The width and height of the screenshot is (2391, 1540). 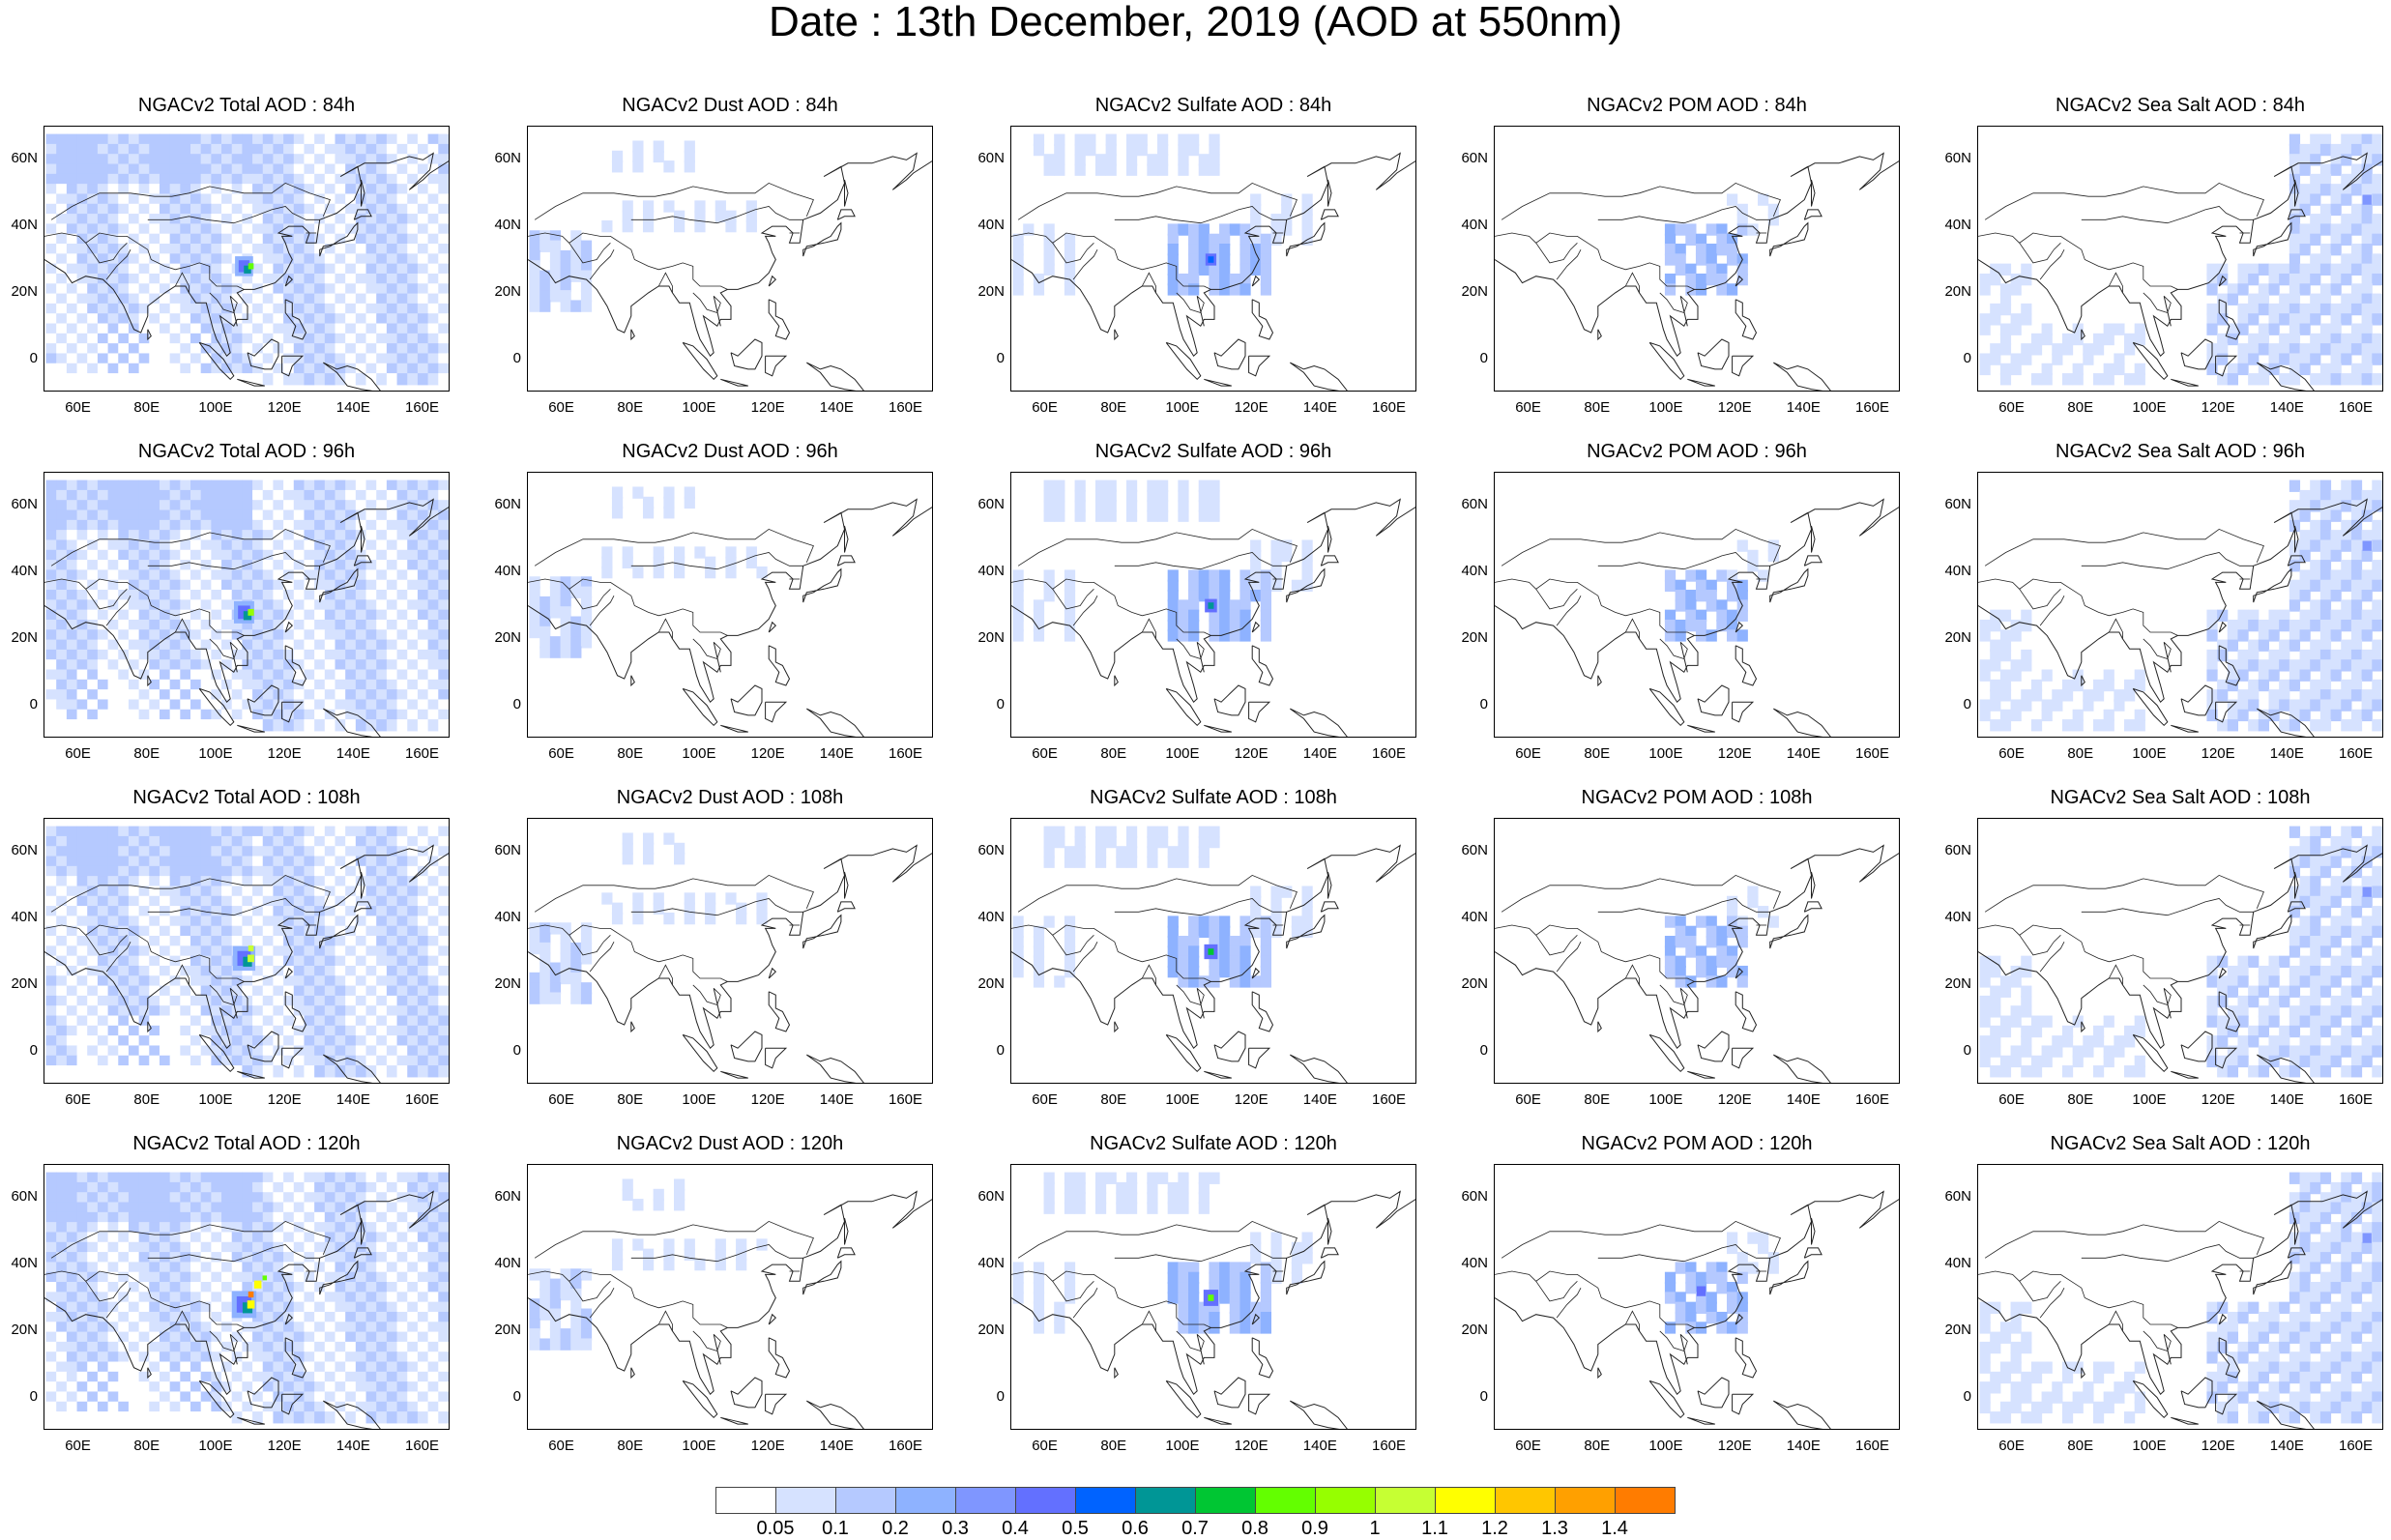 What do you see at coordinates (2180, 451) in the screenshot?
I see `panel-title: NGACv2 Sea Salt AOD : 96h` at bounding box center [2180, 451].